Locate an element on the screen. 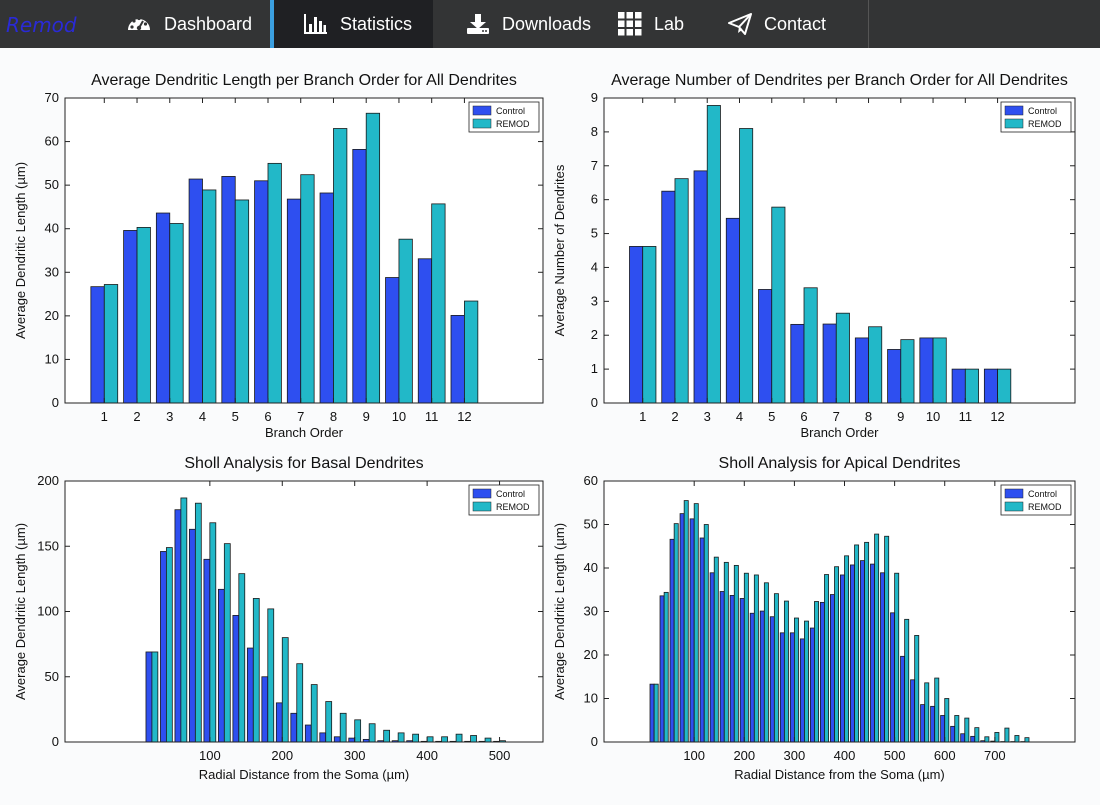  y-tick-label: 70 is located at coordinates (52, 97).